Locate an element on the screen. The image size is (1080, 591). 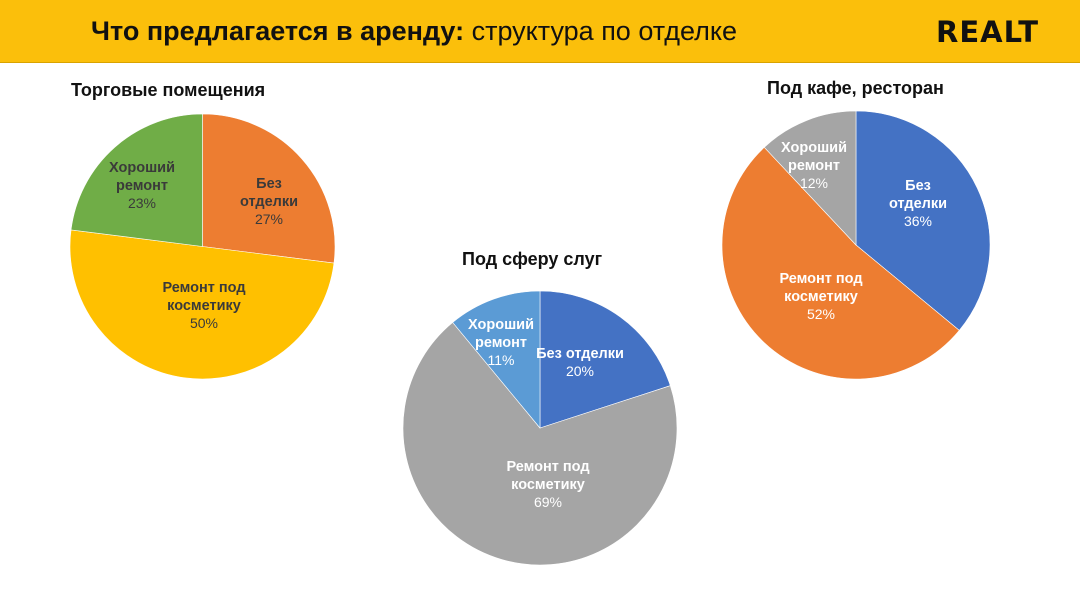
slice-percent-text: 11% is located at coordinates (501, 360).